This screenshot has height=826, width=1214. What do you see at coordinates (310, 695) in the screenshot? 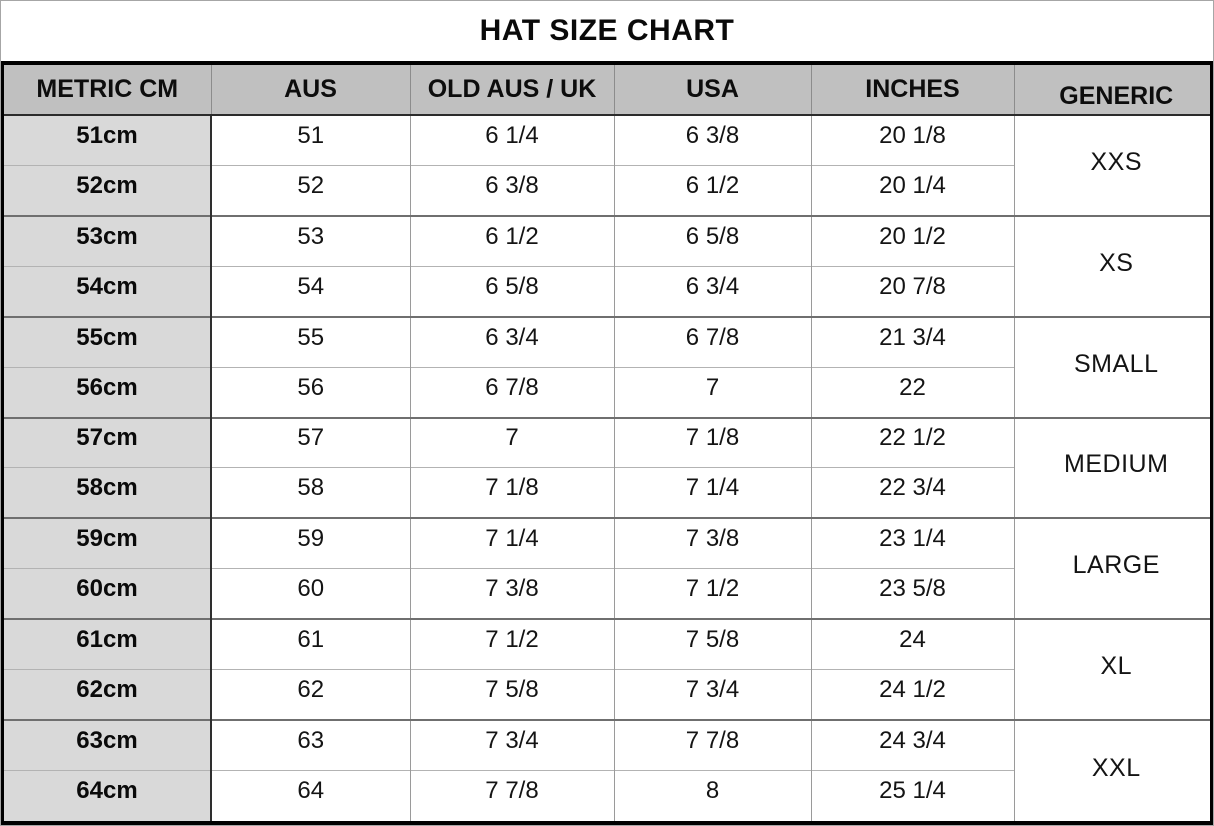
I see `aus-size-cell: 62` at bounding box center [310, 695].